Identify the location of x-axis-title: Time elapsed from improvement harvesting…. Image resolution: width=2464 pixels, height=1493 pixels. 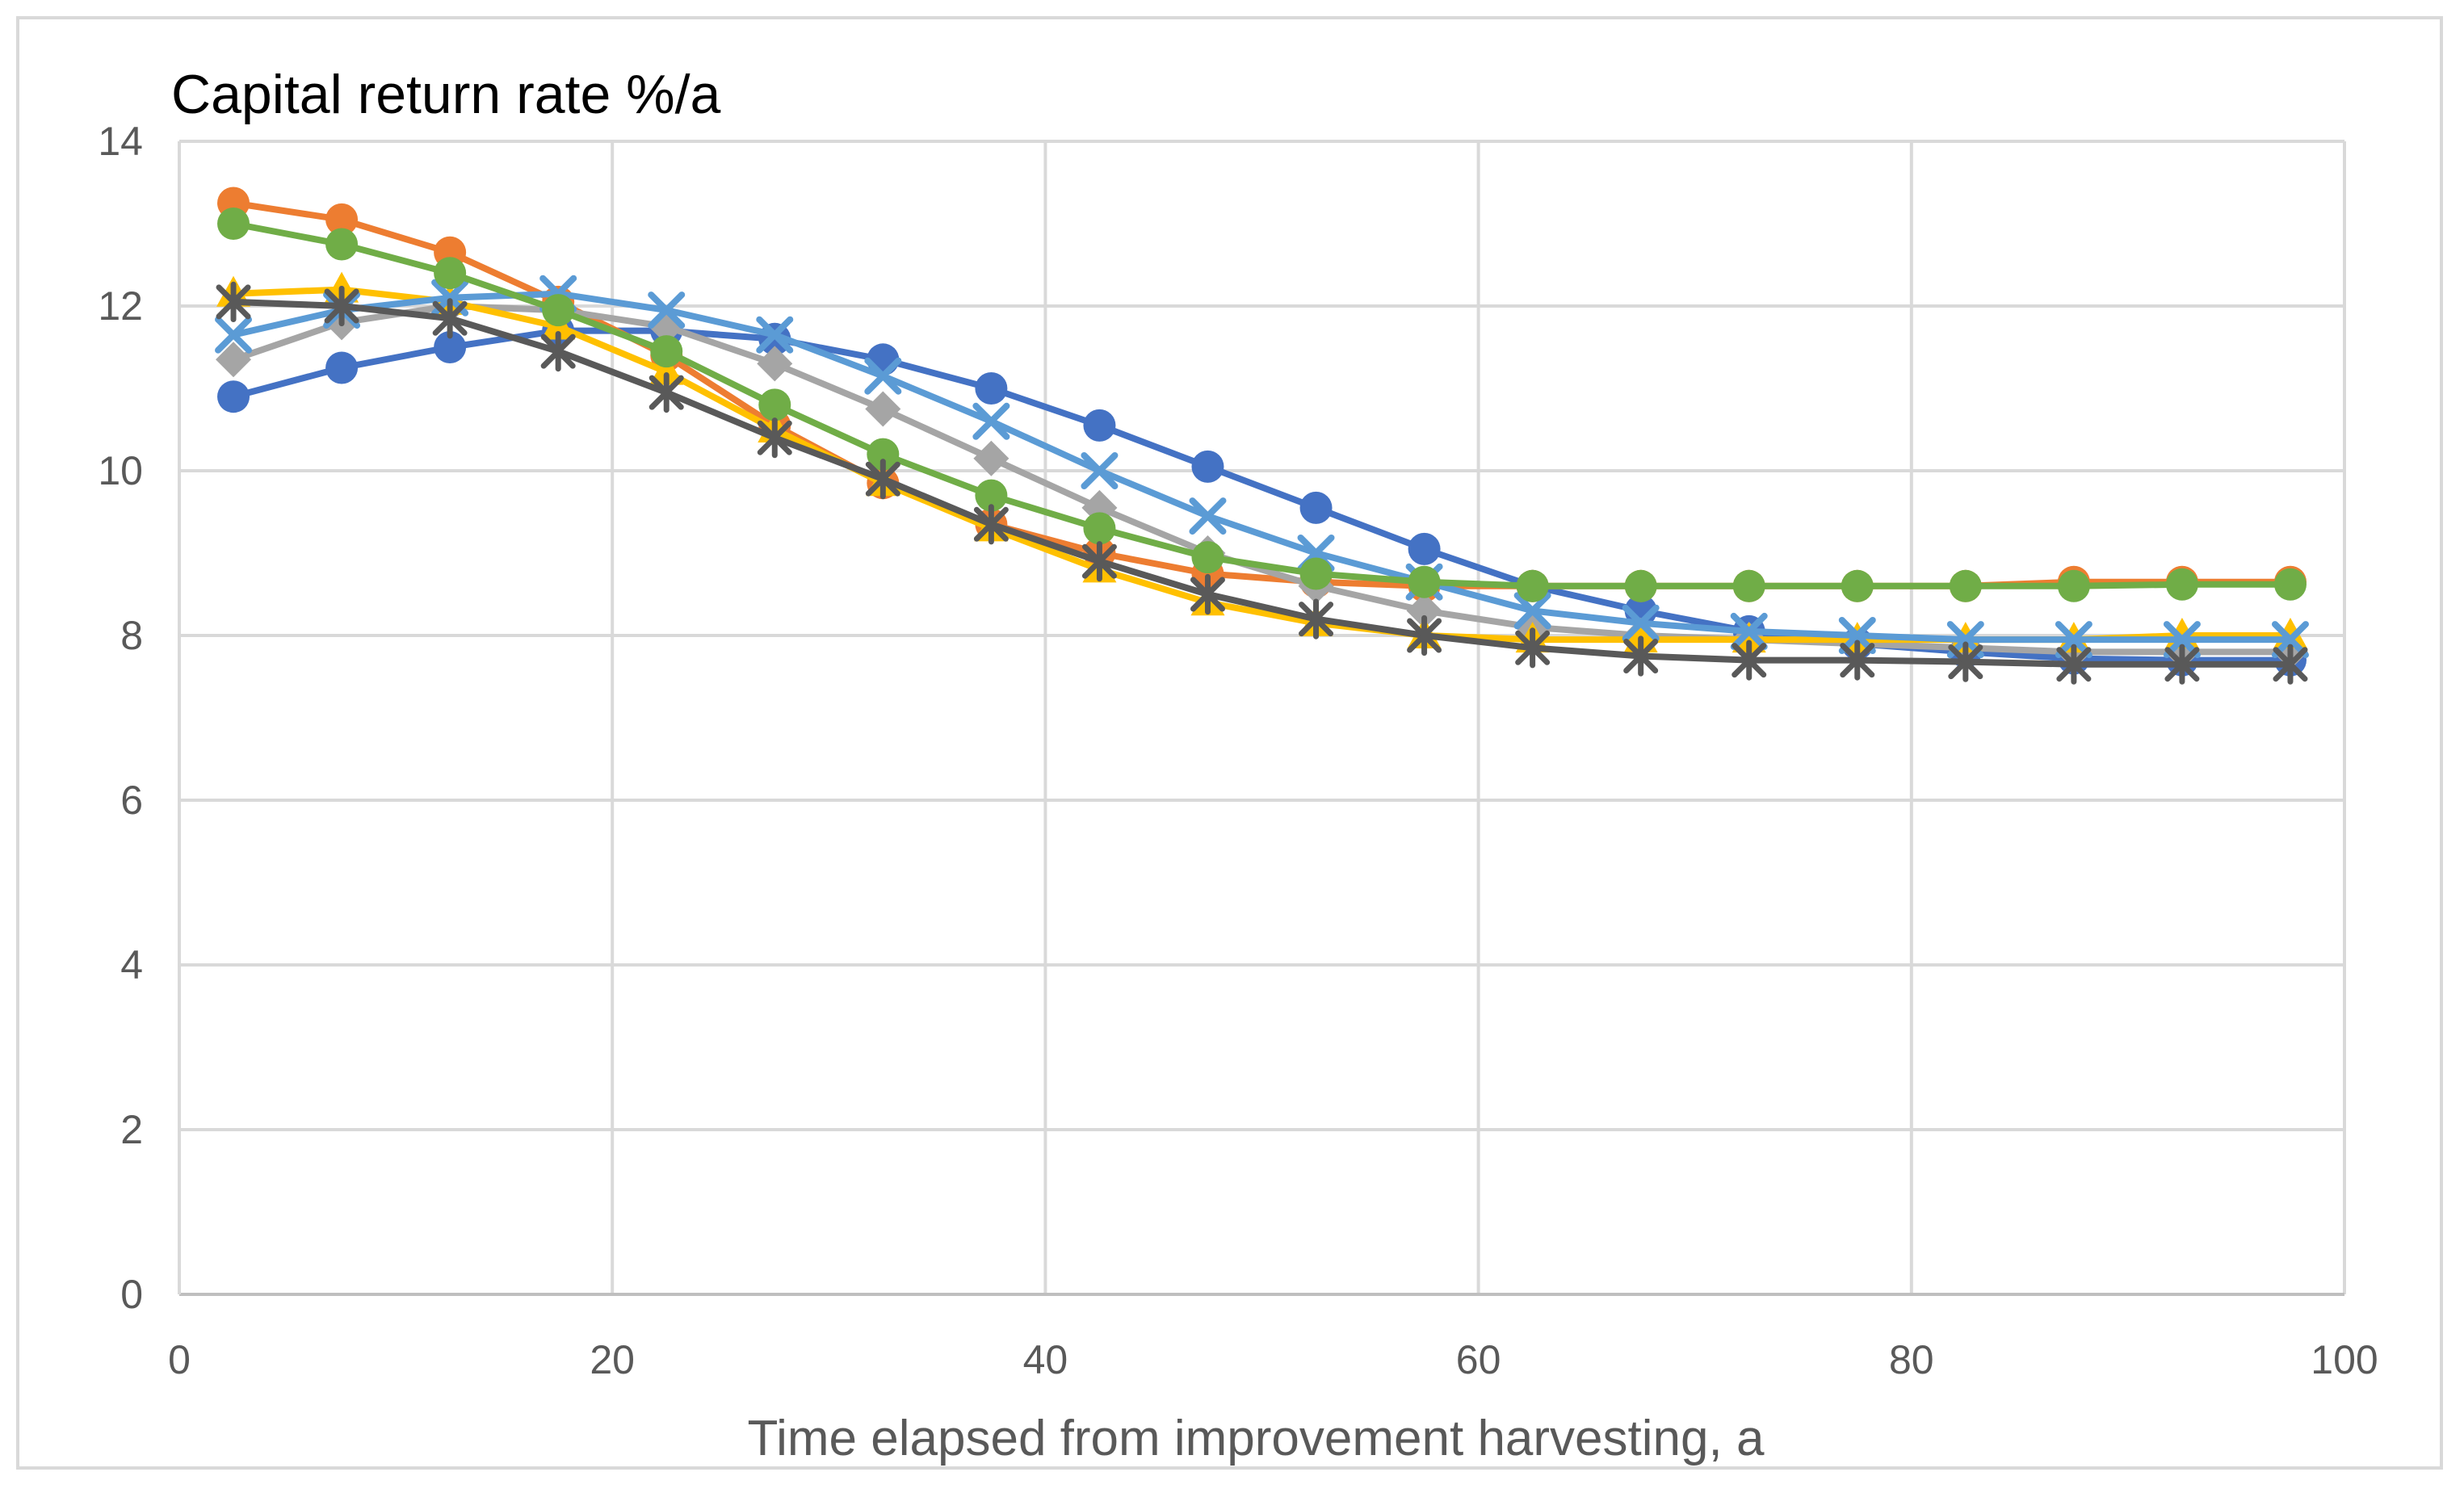
(1256, 1438).